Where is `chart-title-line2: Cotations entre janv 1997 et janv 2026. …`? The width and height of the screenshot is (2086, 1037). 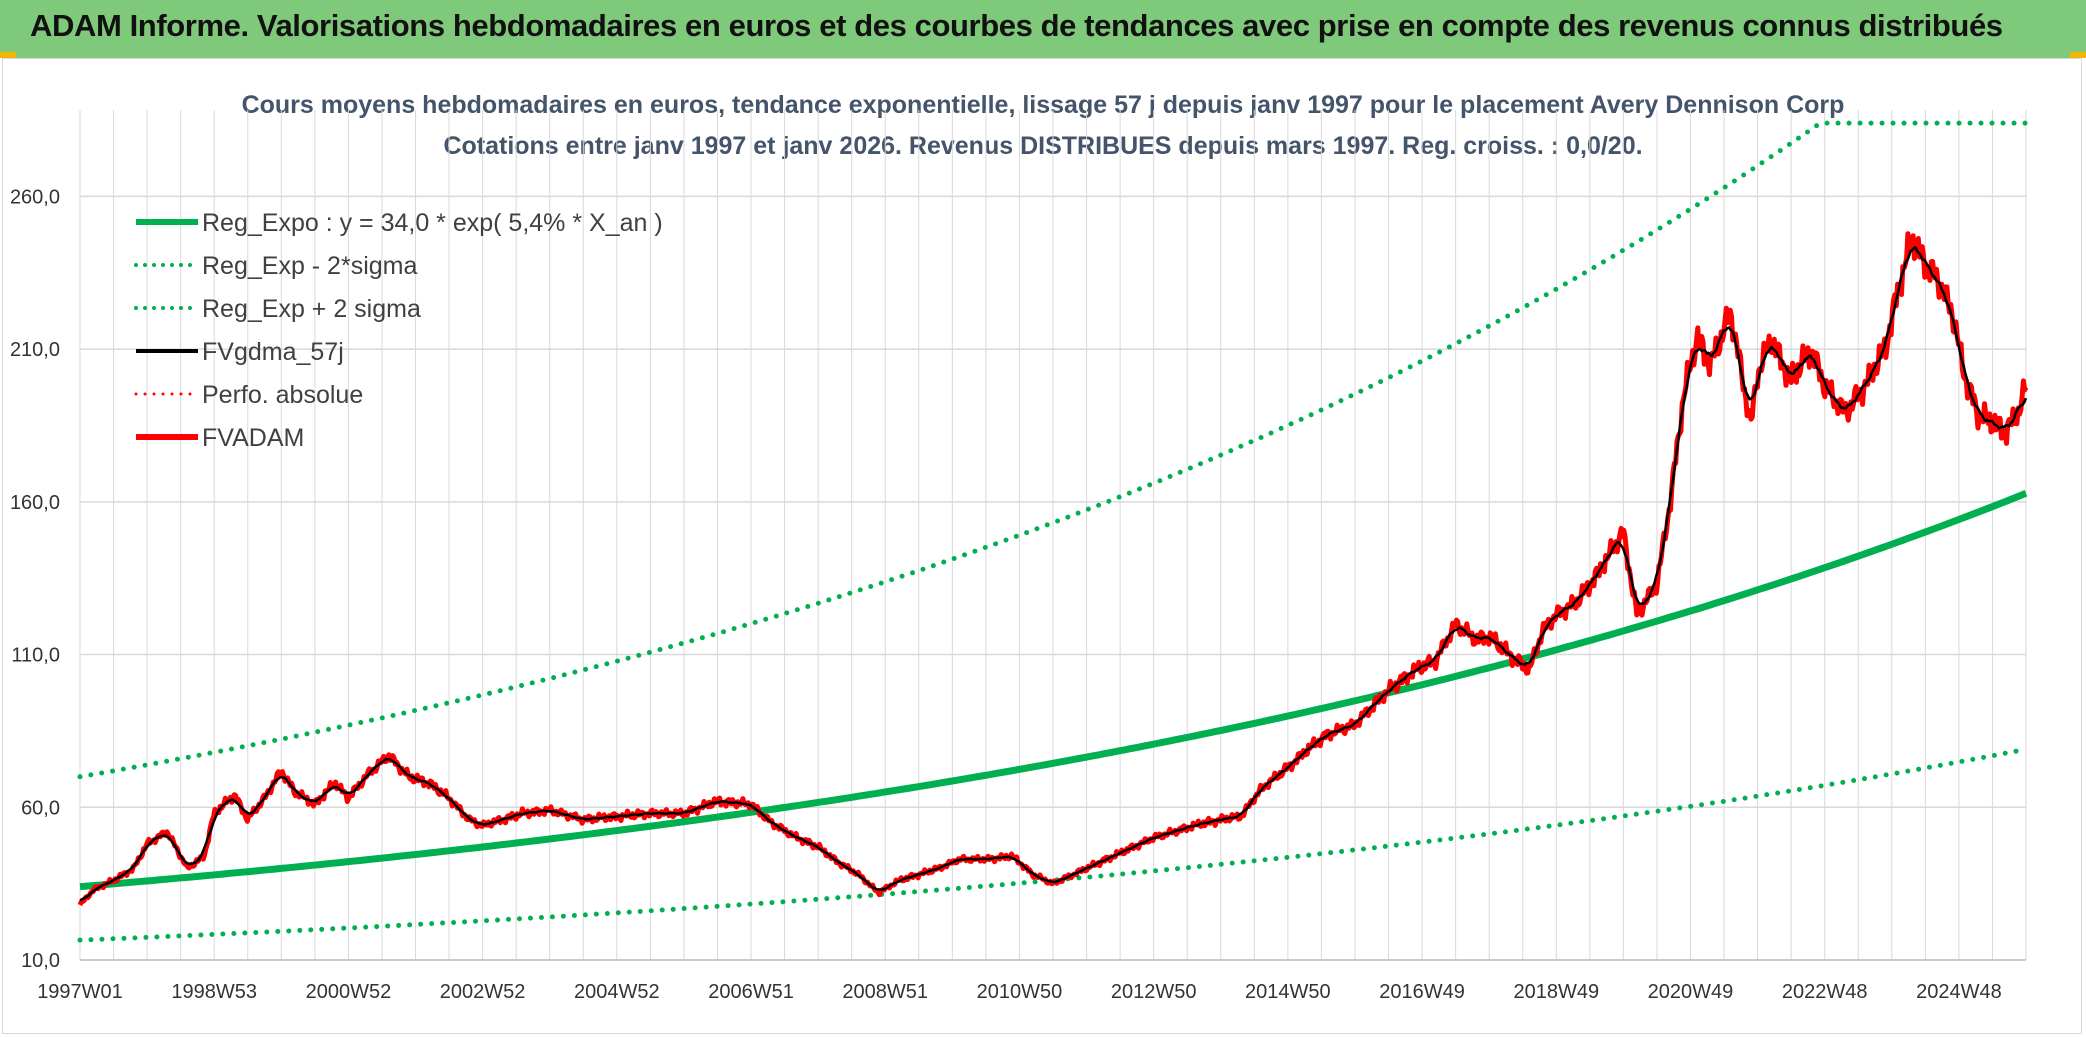 chart-title-line2: Cotations entre janv 1997 et janv 2026. … is located at coordinates (1042, 146).